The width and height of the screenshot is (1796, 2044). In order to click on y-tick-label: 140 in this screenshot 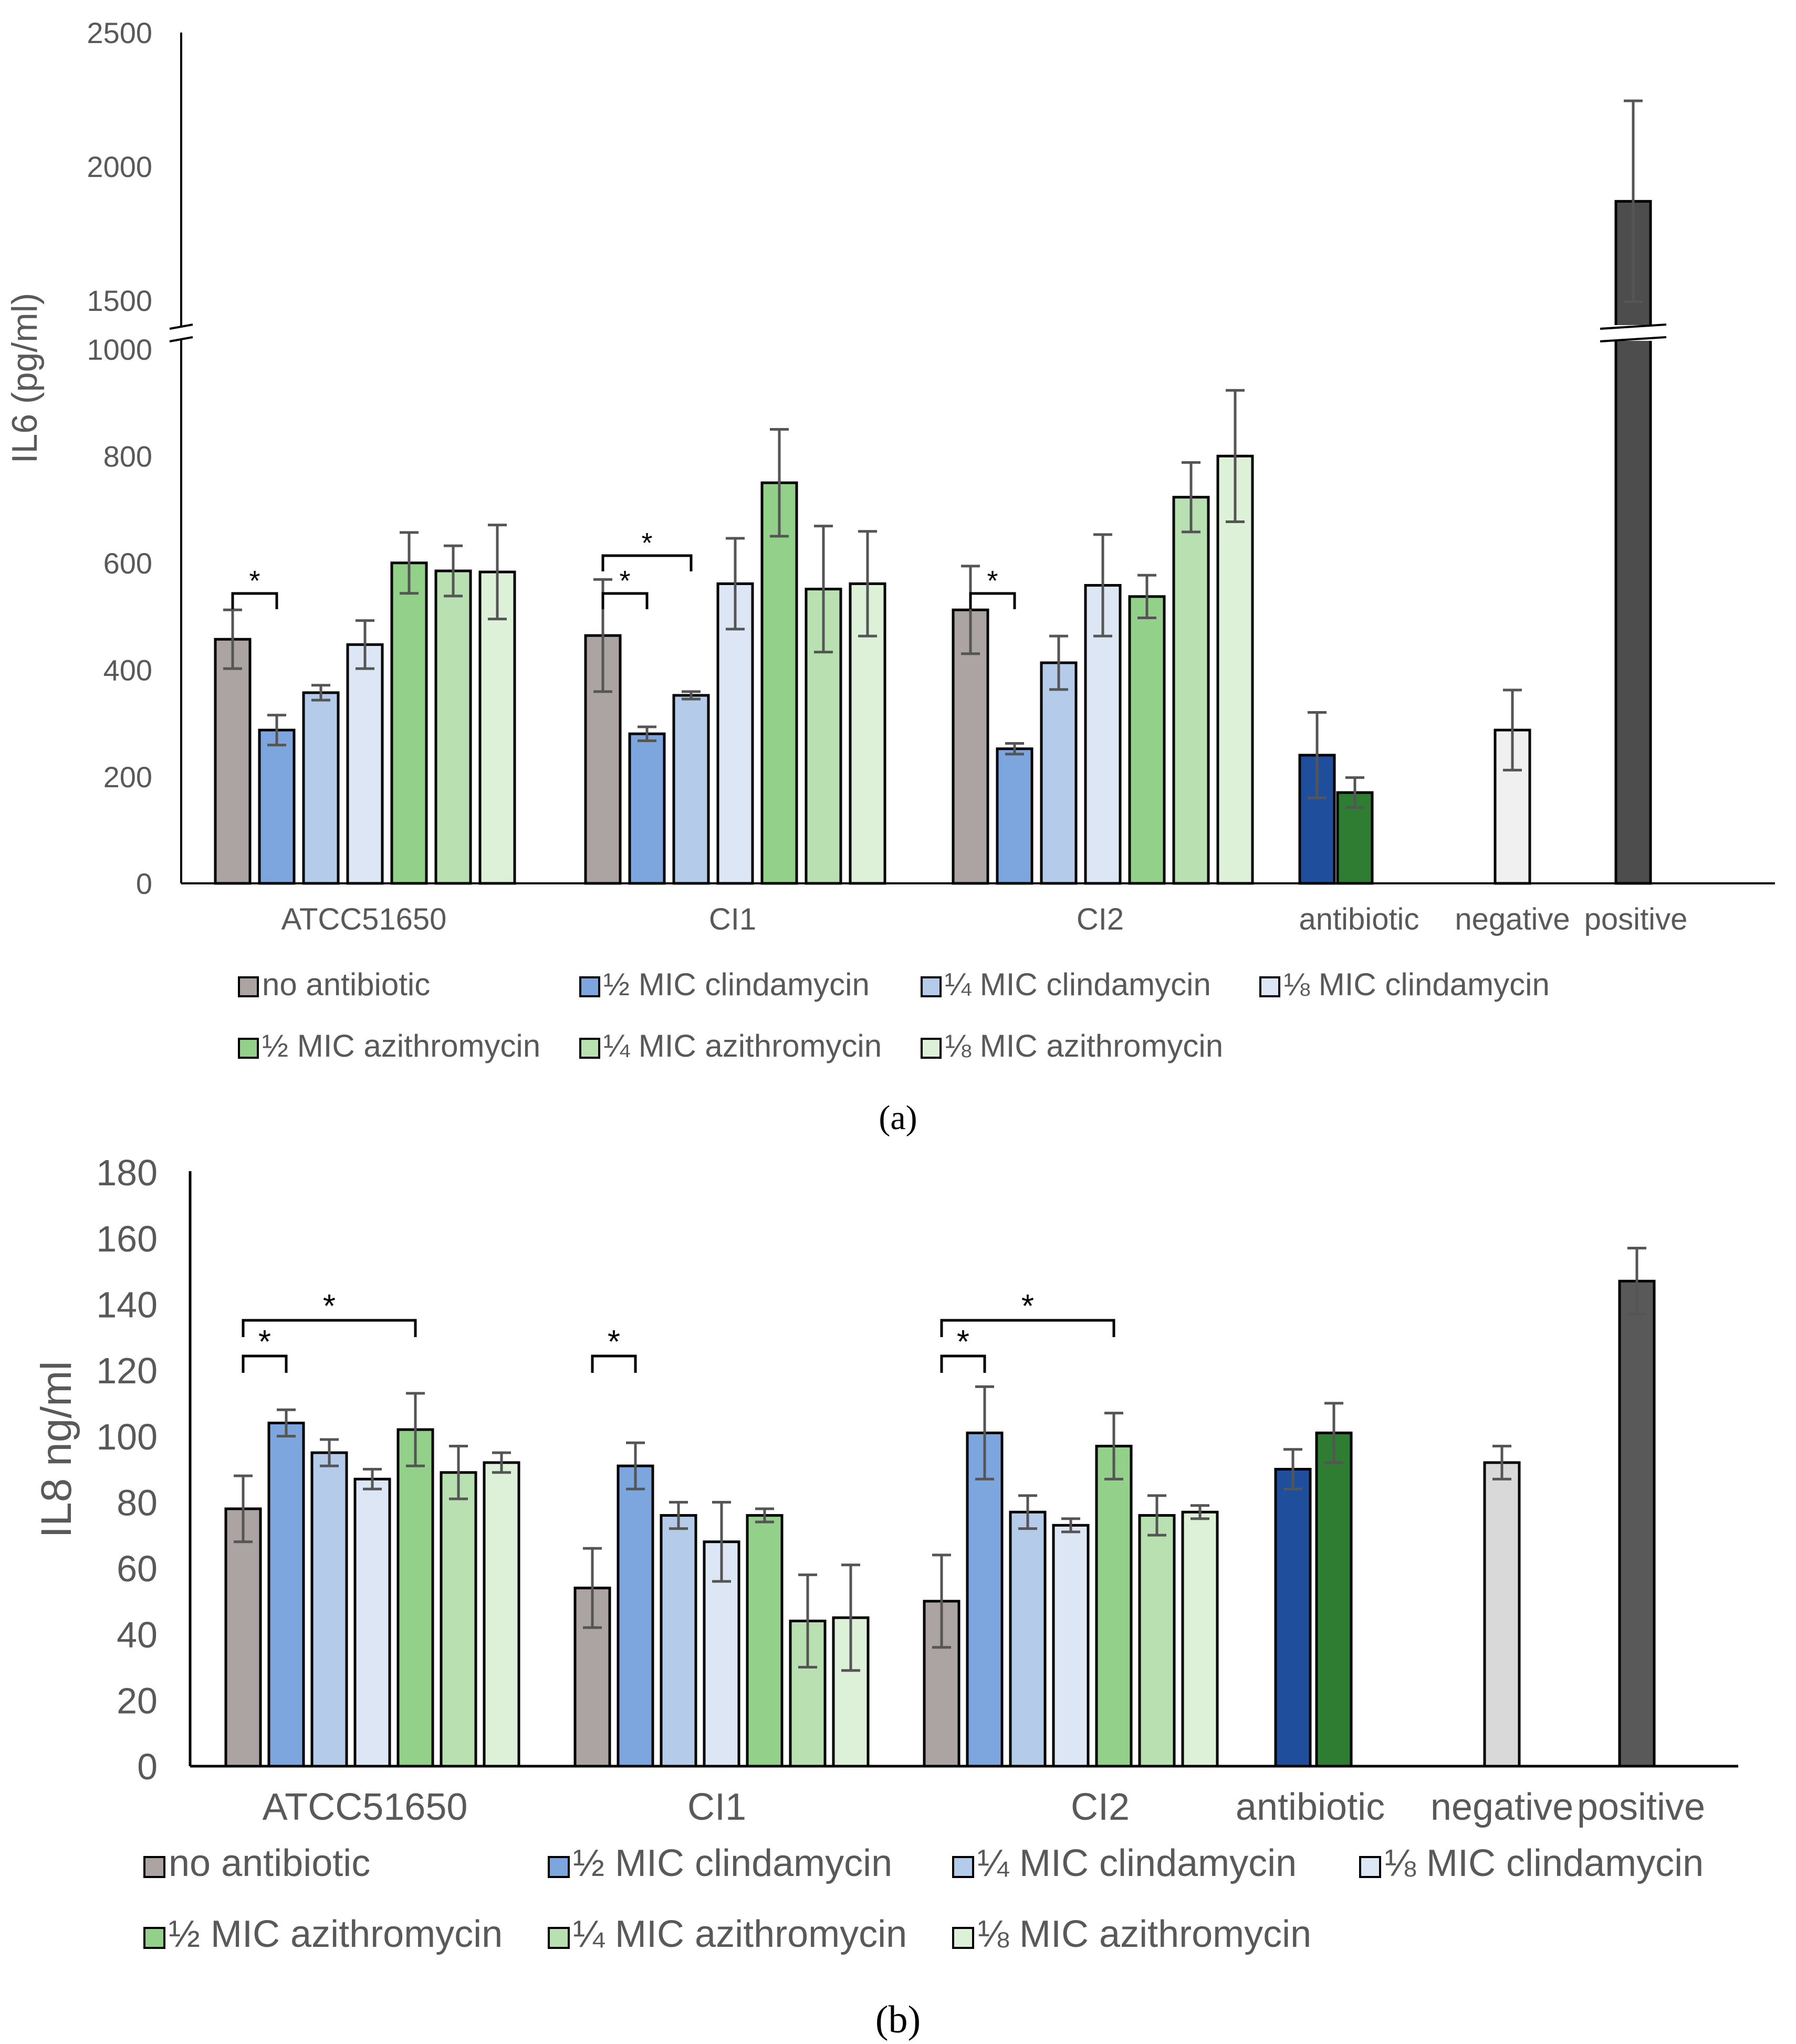, I will do `click(127, 1305)`.